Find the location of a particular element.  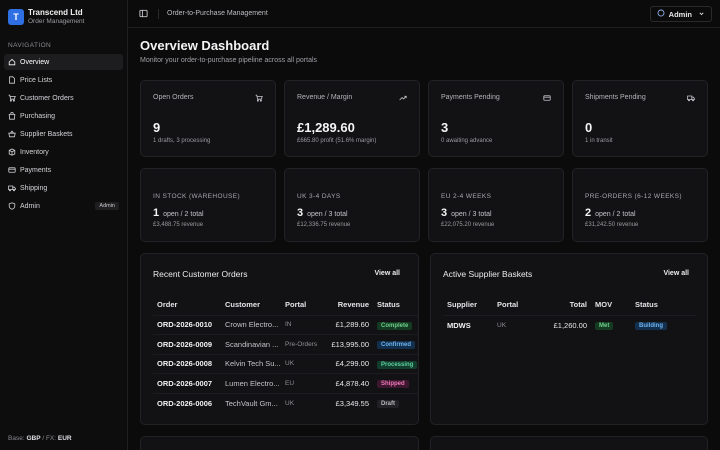

sidebar-item-price-lists: Price Lists is located at coordinates (63, 80).